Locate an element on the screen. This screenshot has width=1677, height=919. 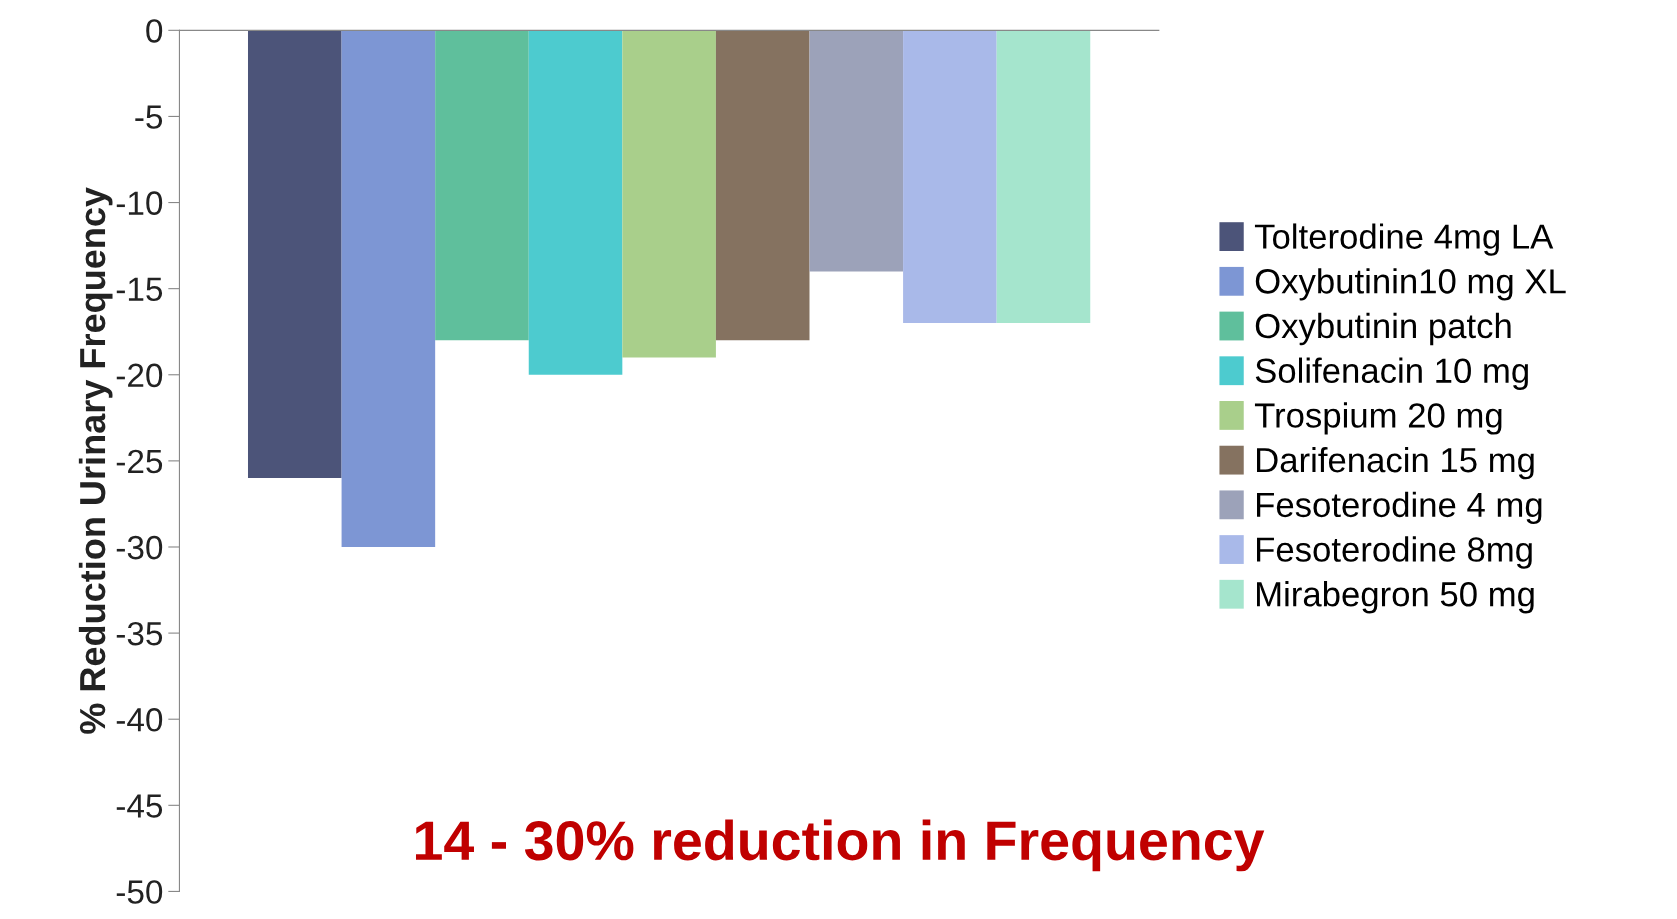
y-tick-label: -5 is located at coordinates (149, 117).